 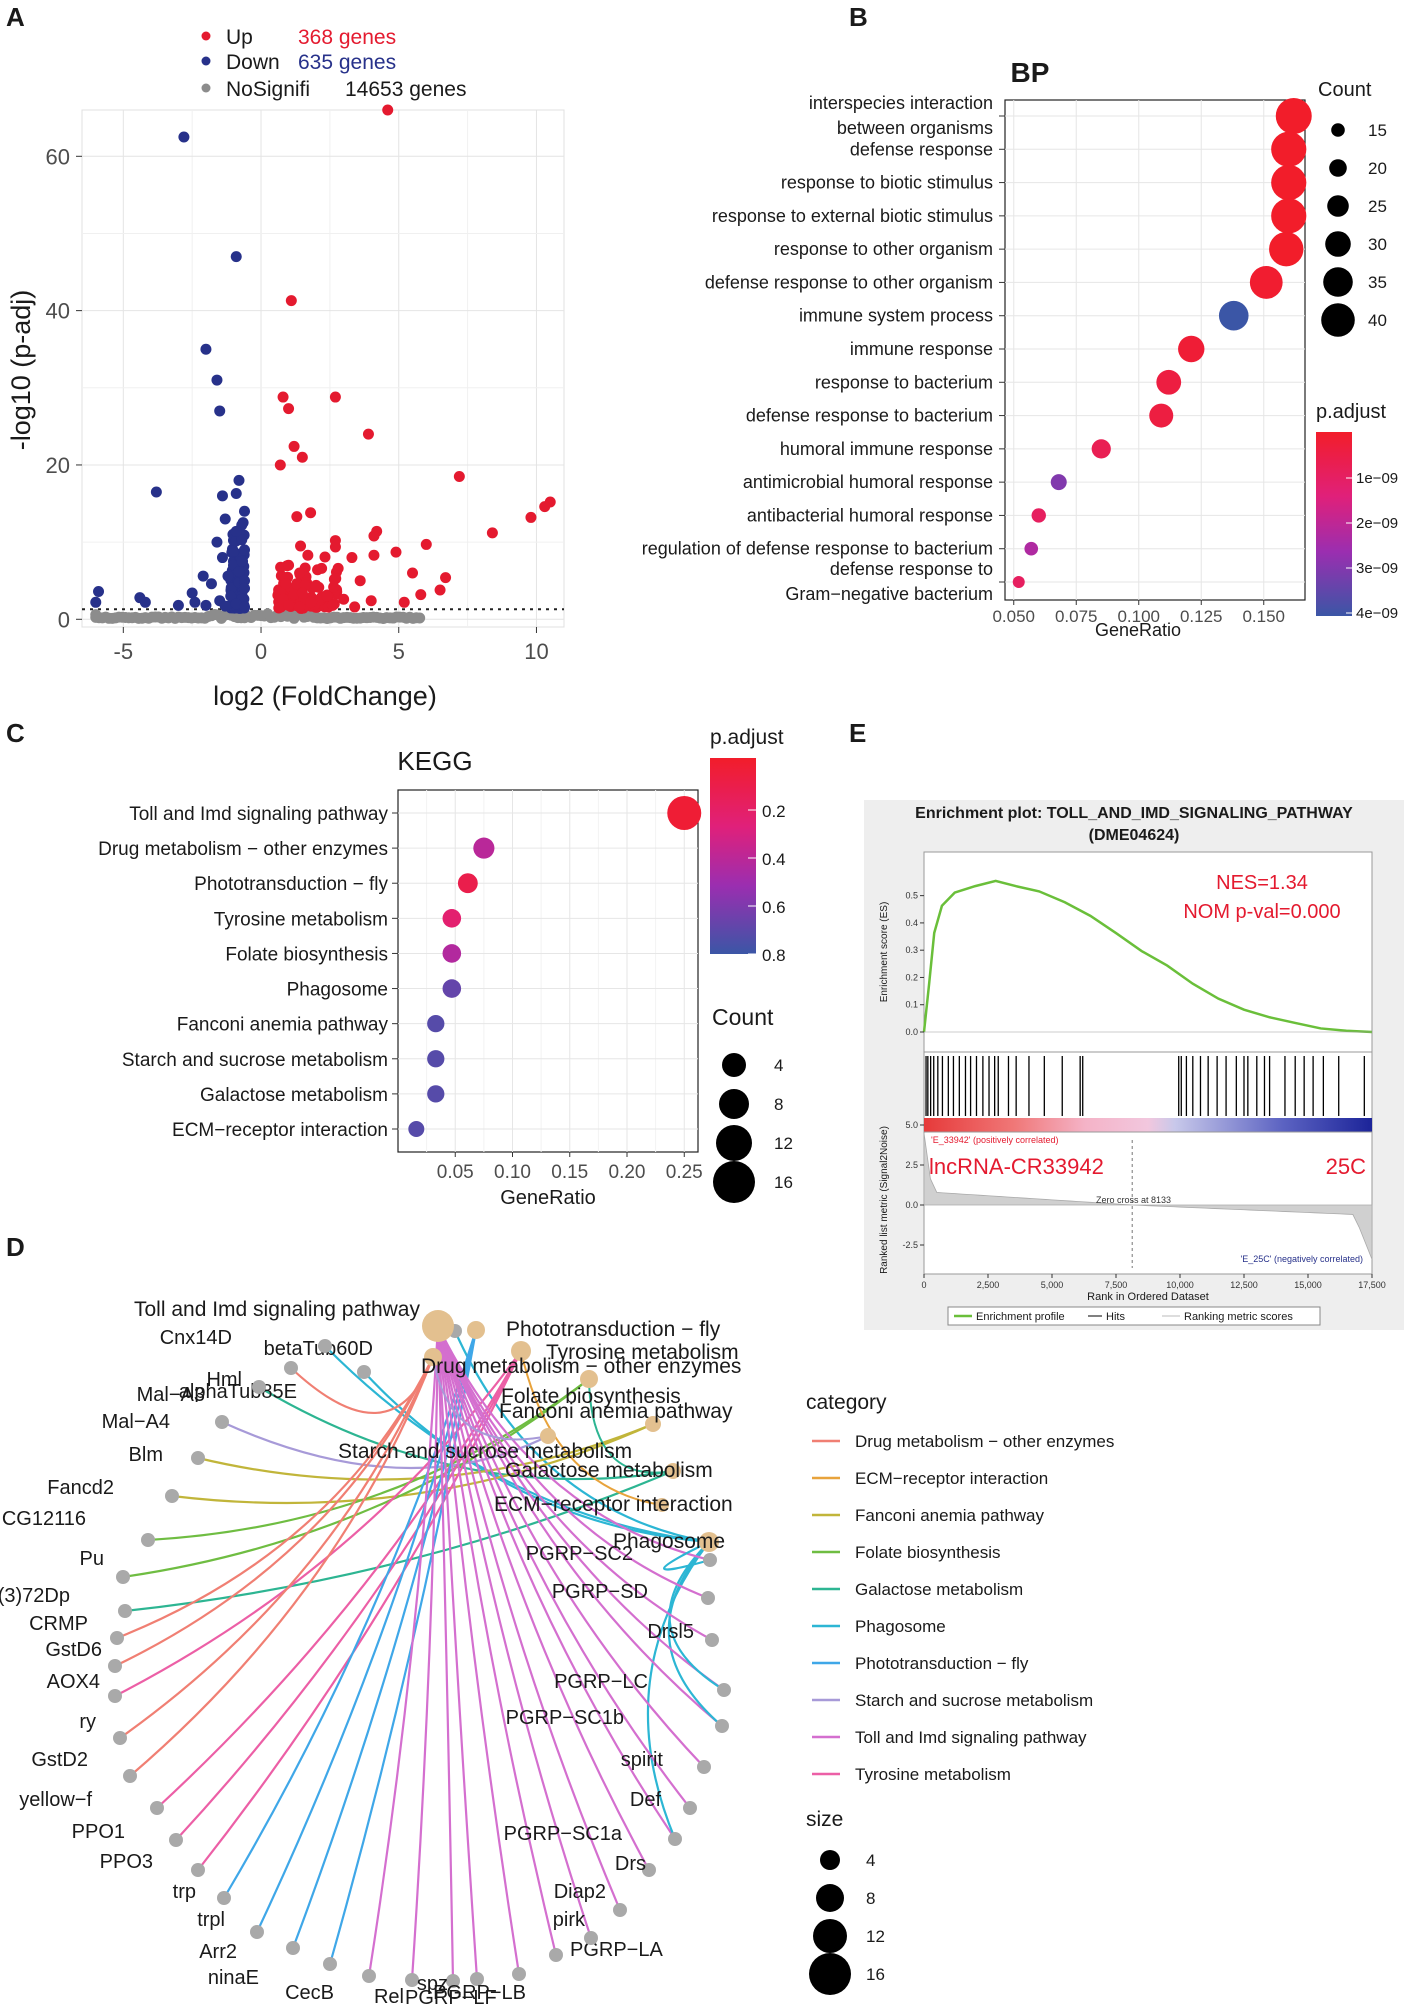 I want to click on cnet-pathway-label: ECM−receptor interaction, so click(x=613, y=1504).